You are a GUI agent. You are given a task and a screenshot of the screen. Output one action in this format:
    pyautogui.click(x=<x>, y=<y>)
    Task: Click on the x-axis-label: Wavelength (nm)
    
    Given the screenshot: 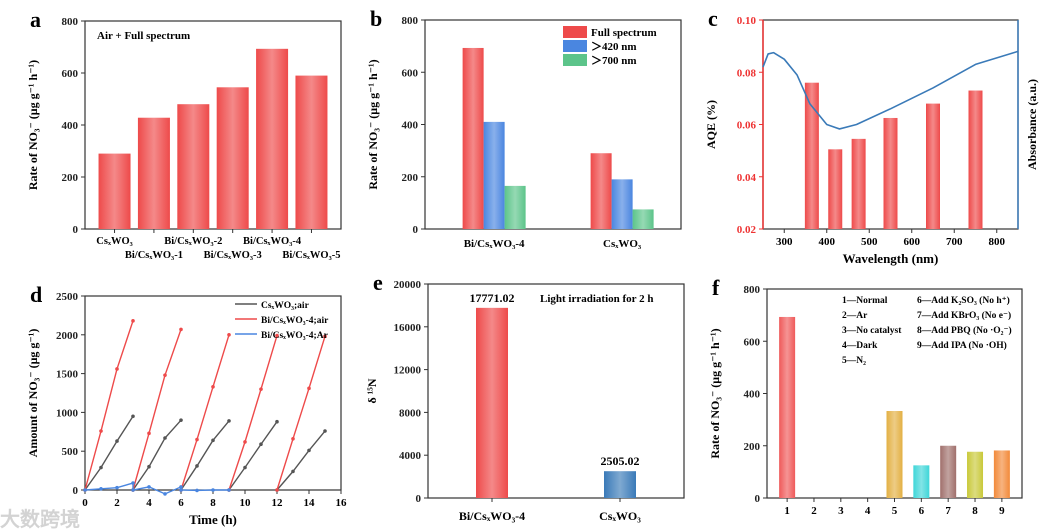 What is the action you would take?
    pyautogui.click(x=891, y=258)
    